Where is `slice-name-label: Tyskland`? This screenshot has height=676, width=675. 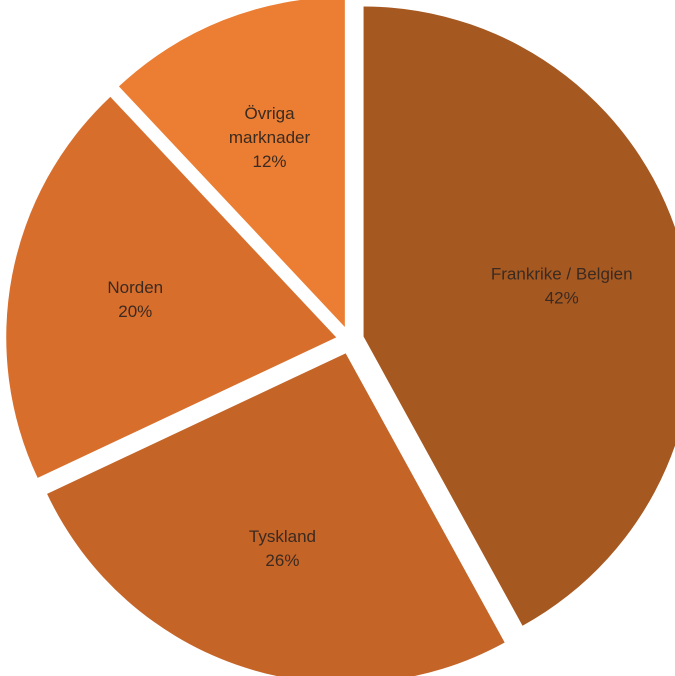 slice-name-label: Tyskland is located at coordinates (282, 536).